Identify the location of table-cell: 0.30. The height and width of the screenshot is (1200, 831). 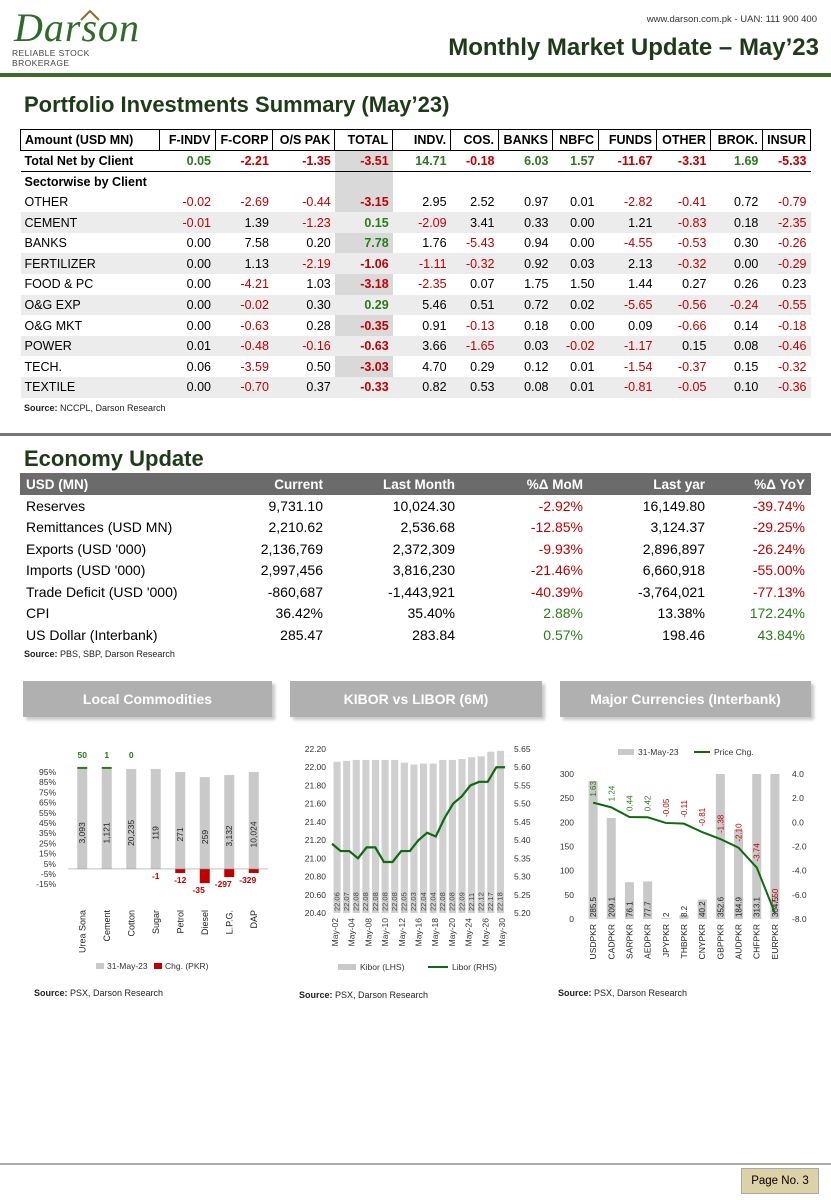
(303, 305).